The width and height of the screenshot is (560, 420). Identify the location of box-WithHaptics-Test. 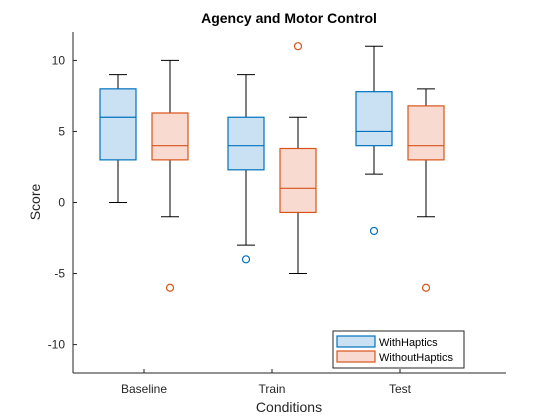
(374, 140).